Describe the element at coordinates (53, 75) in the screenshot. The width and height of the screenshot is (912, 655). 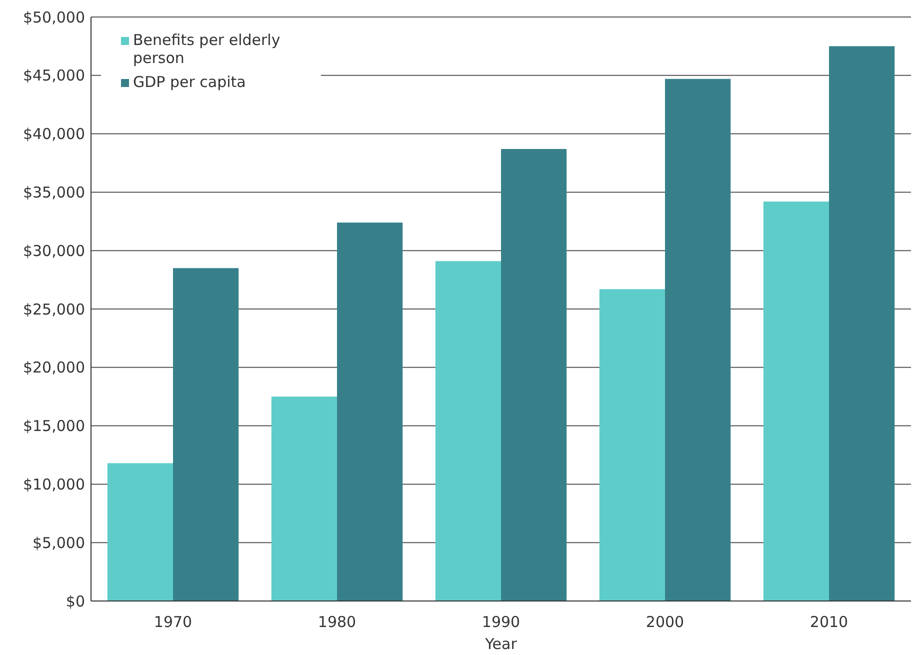
I see `y-tick-label: $45,000` at that location.